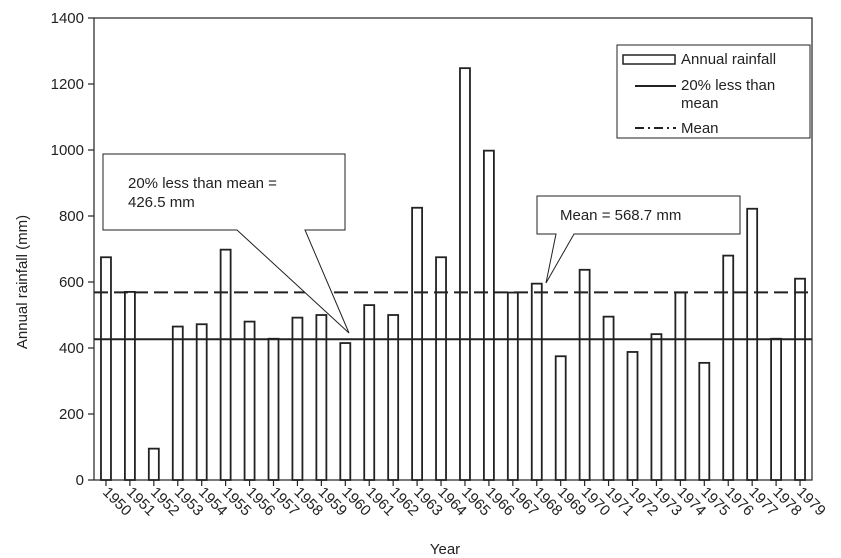 This screenshot has width=841, height=558. Describe the element at coordinates (649, 59) in the screenshot. I see `legend-bar-swatch` at that location.